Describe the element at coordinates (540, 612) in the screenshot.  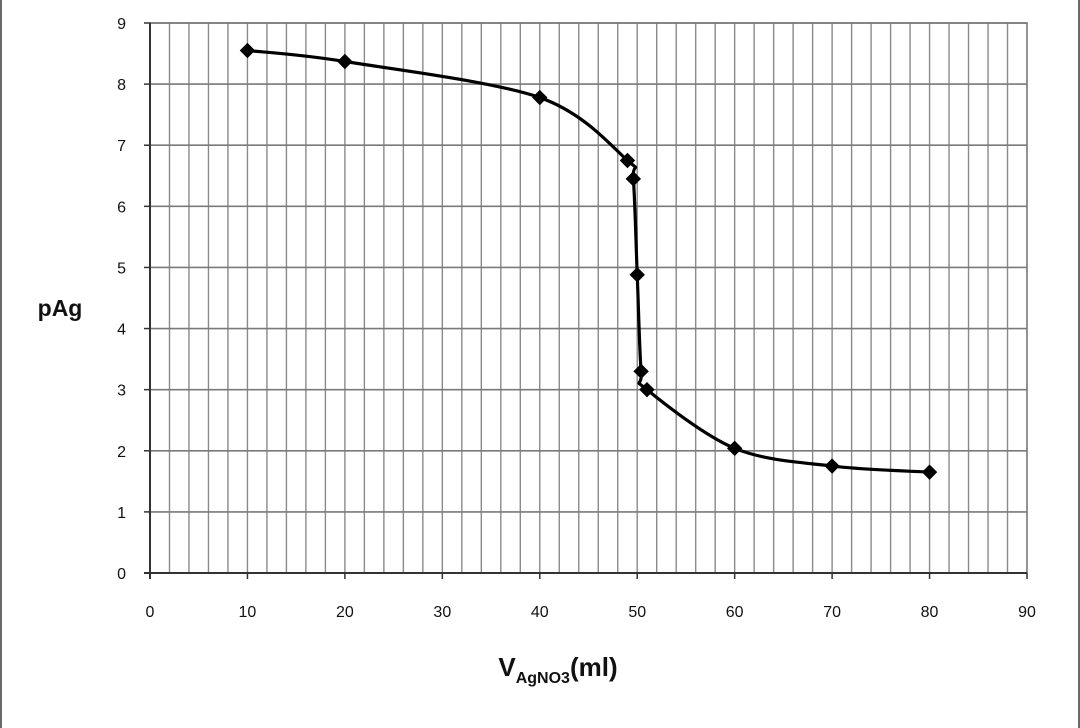
I see `x-tick-label: 40` at that location.